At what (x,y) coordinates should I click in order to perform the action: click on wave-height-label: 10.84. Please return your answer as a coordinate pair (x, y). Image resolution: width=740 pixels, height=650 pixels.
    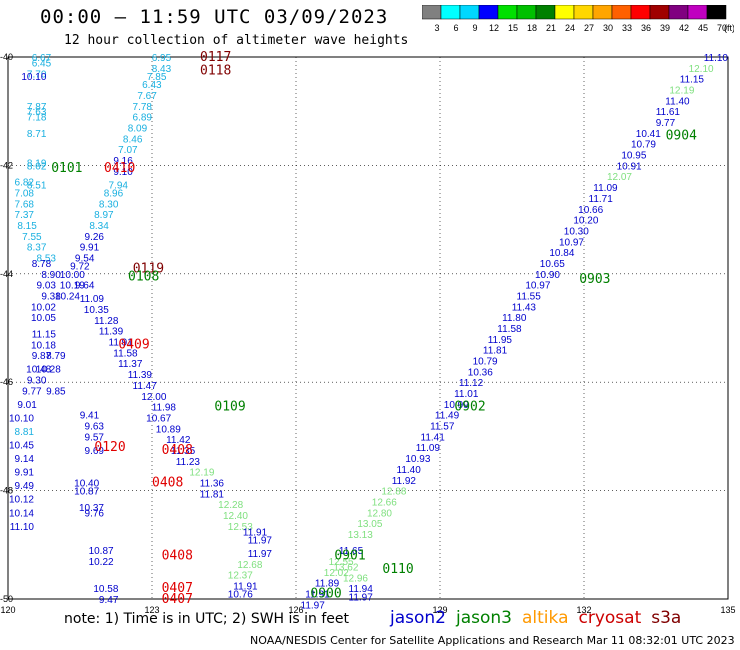
    Looking at the image, I should click on (561, 253).